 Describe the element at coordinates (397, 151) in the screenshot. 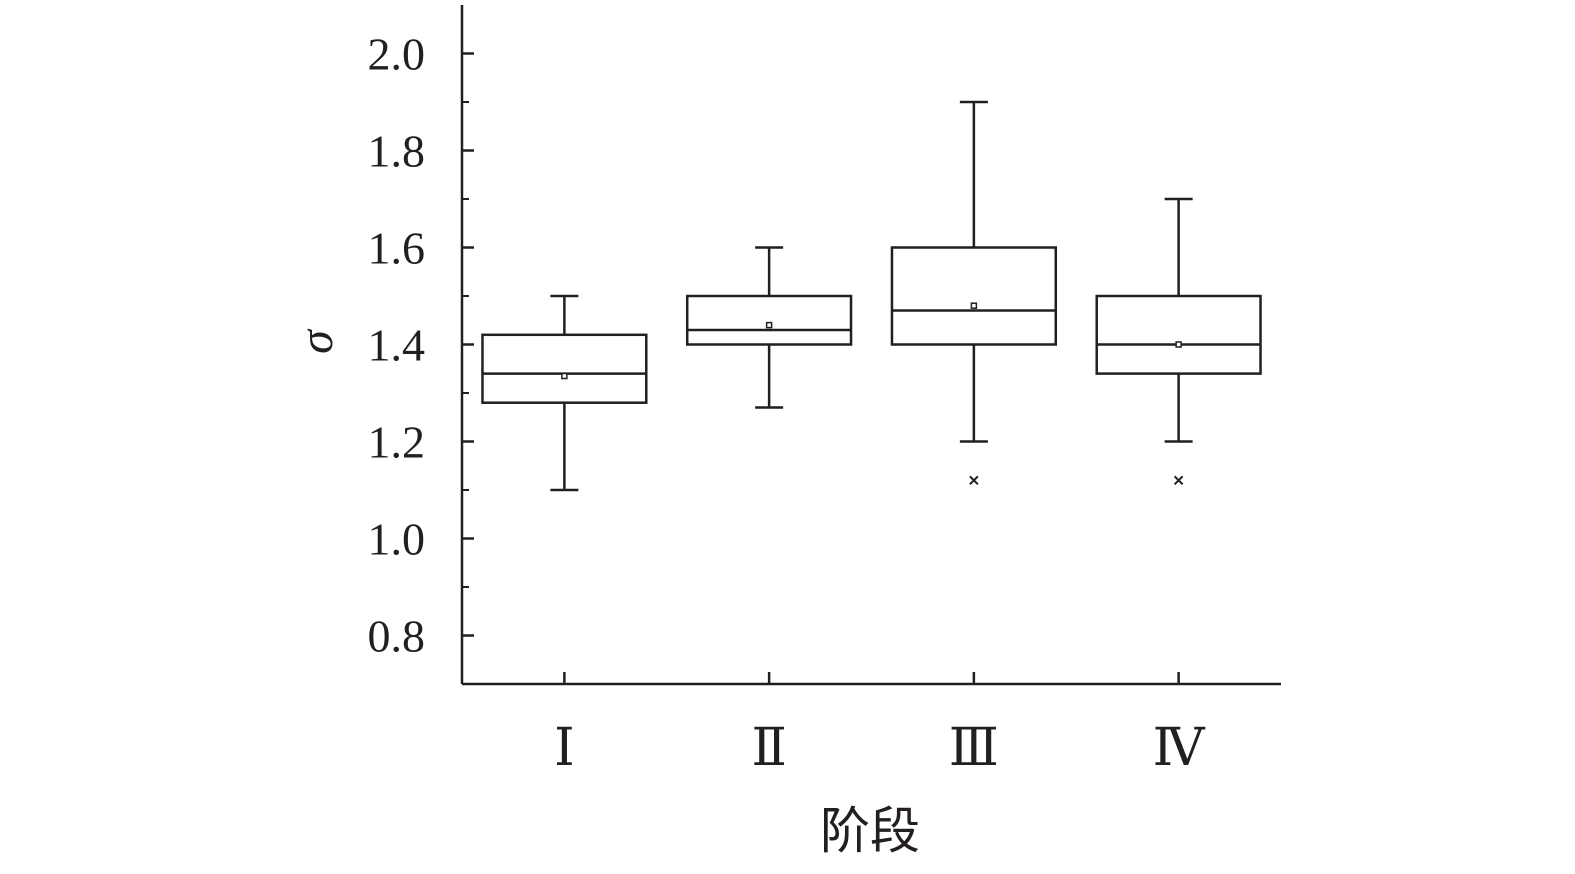

I see `y-tick-label: 1.8` at that location.